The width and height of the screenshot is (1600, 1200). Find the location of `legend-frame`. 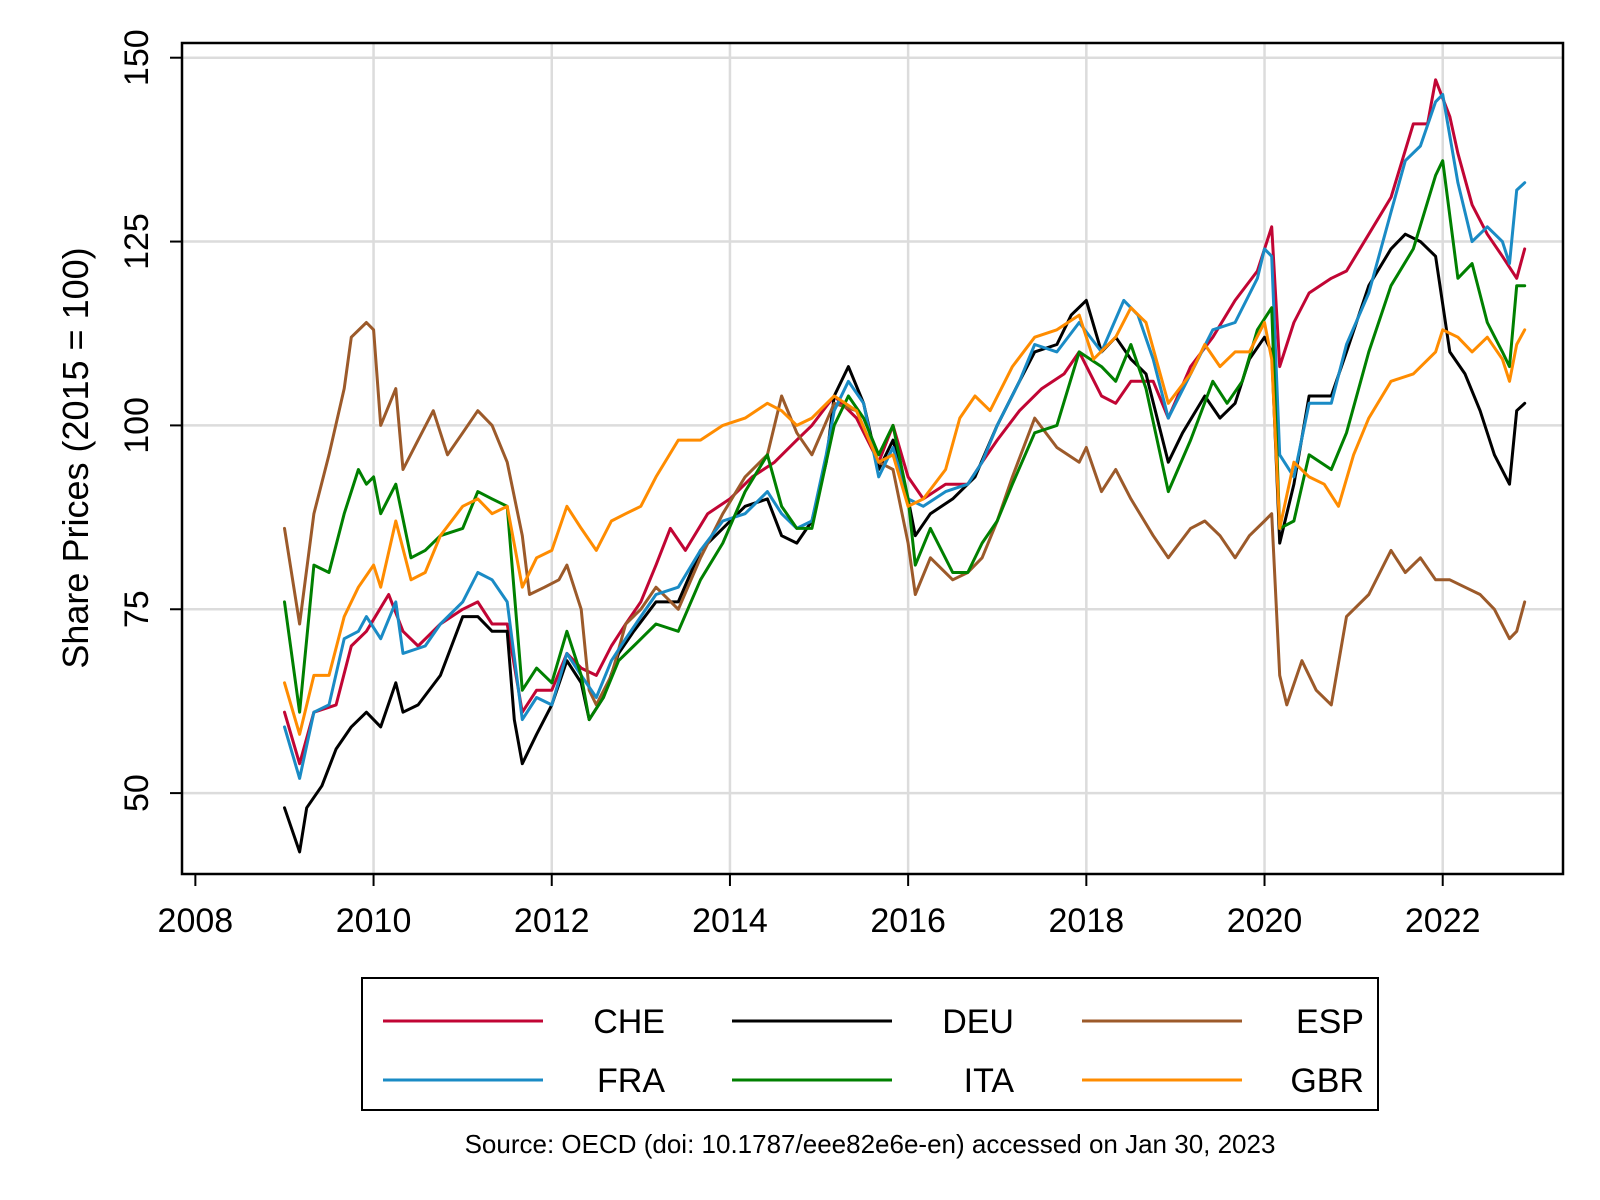

legend-frame is located at coordinates (870, 1044).